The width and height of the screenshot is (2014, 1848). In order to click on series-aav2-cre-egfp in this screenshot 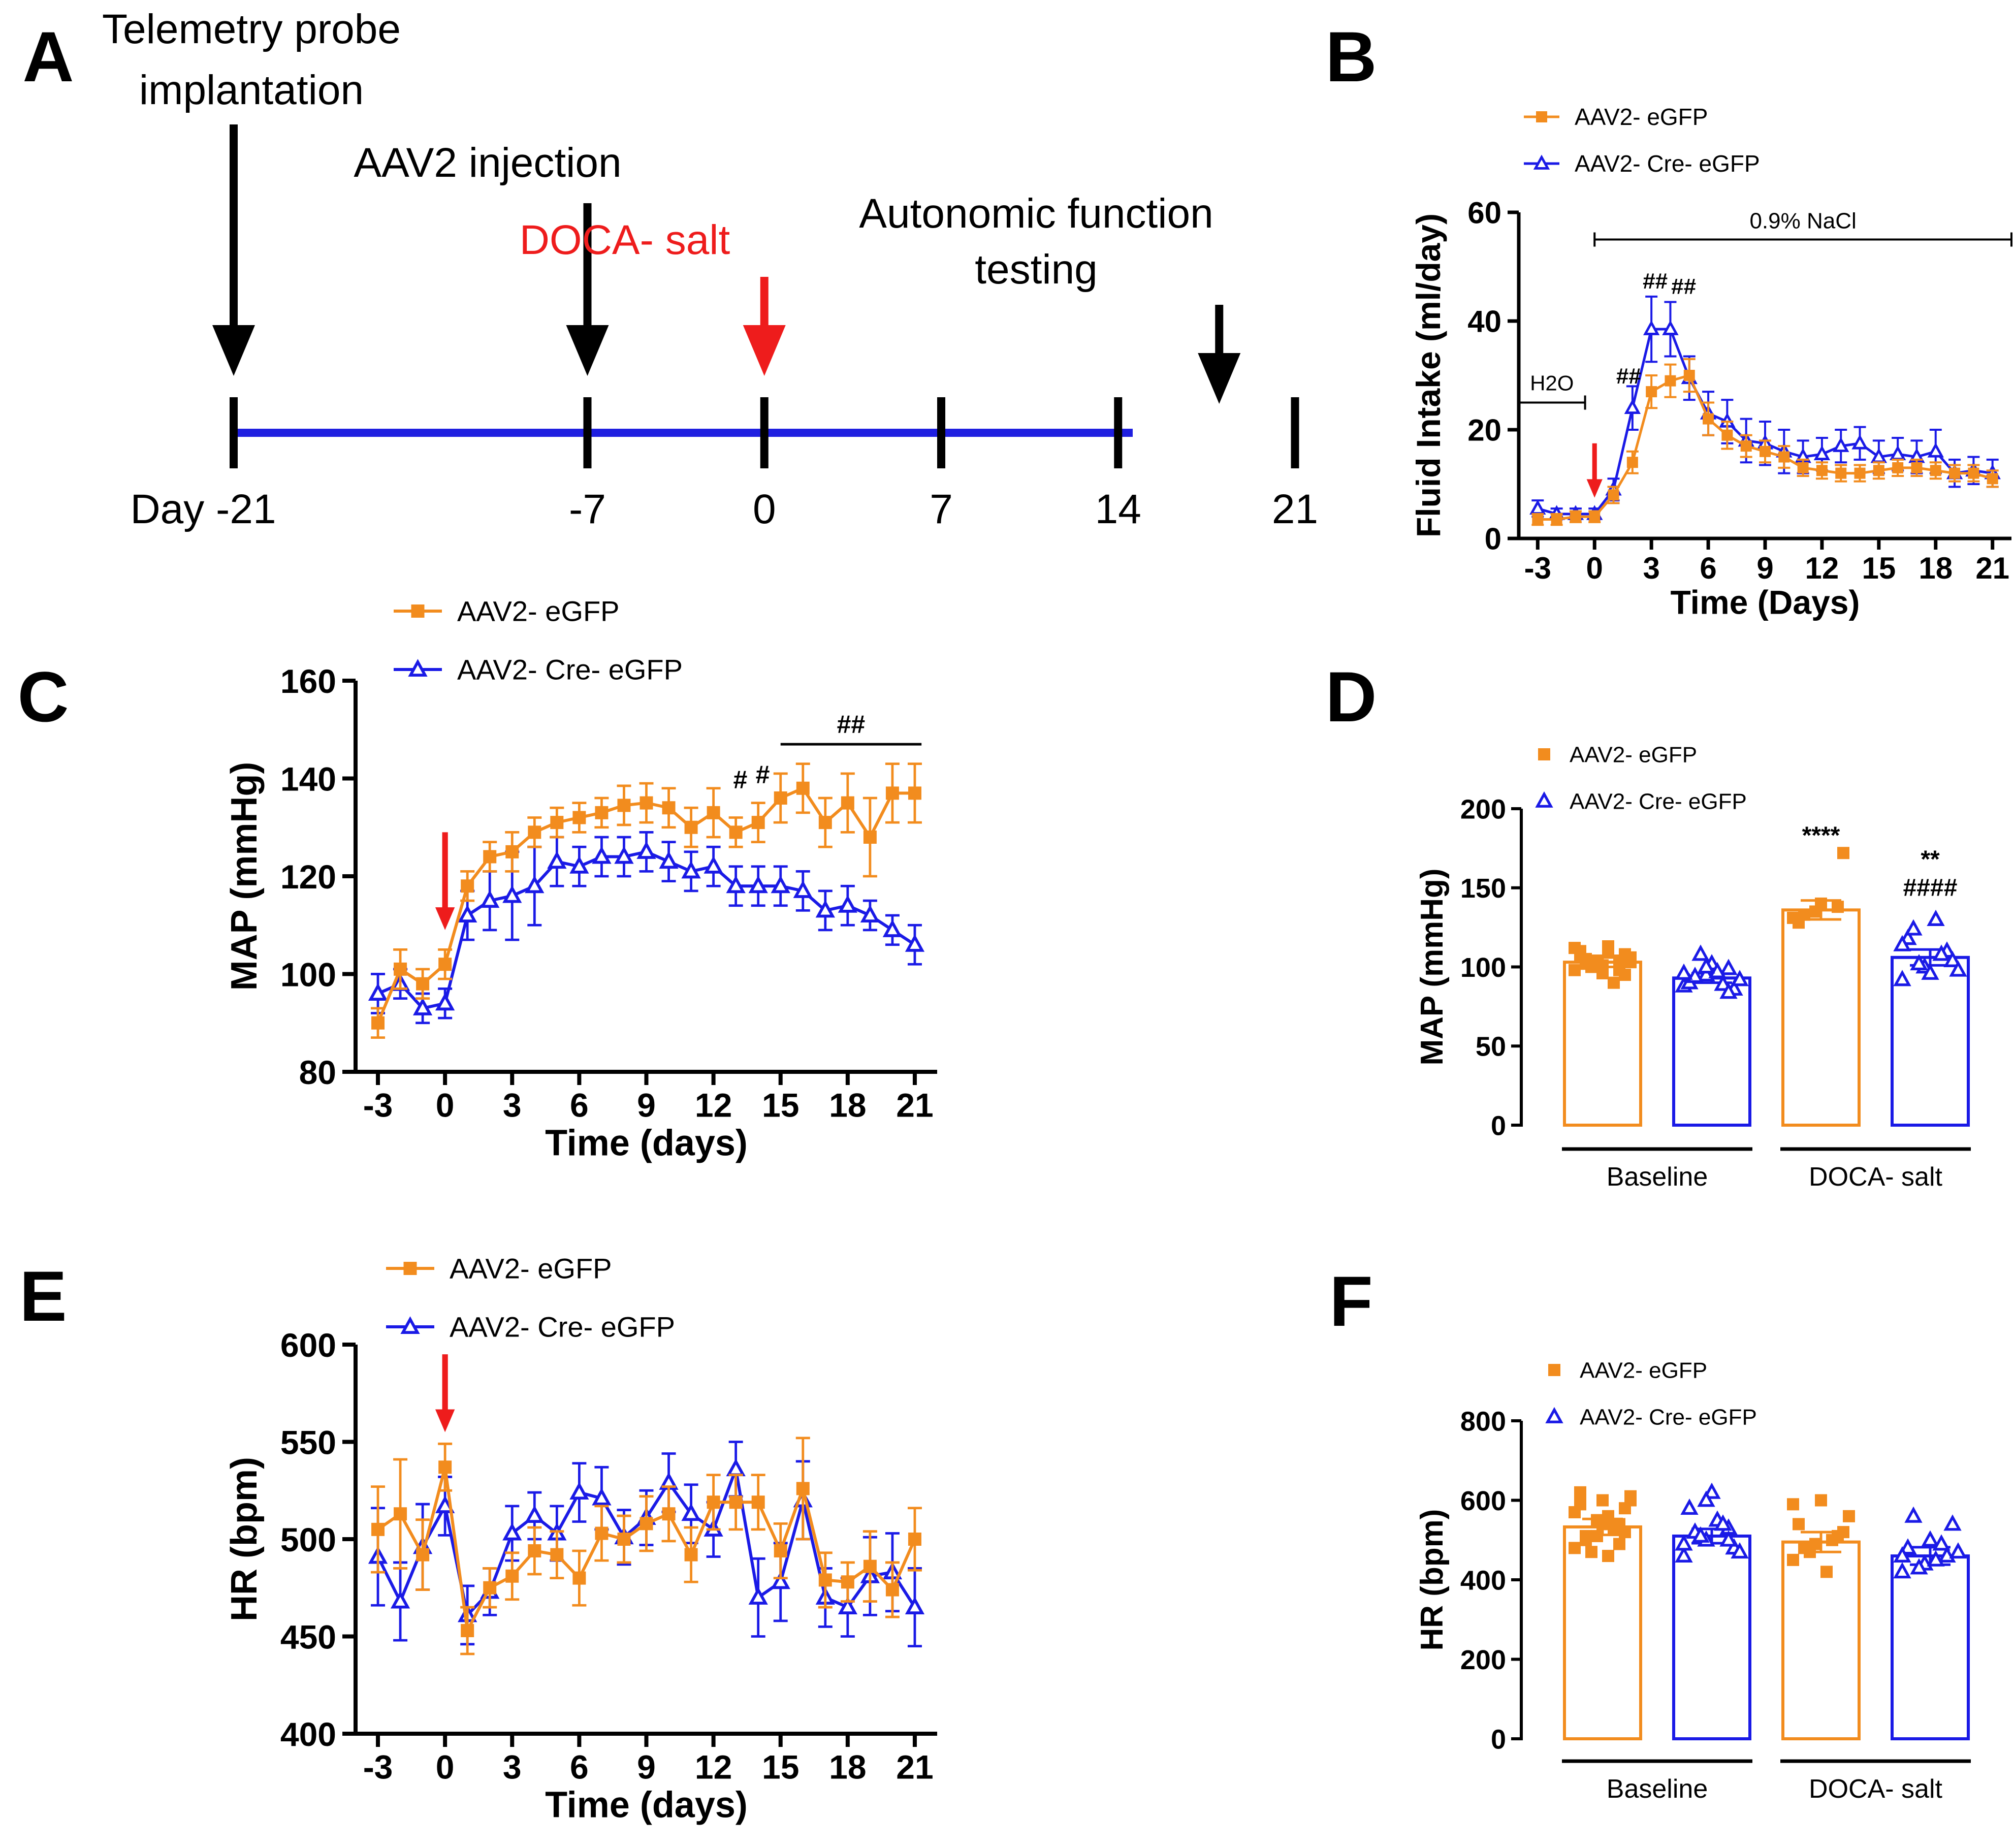, I will do `click(647, 928)`.